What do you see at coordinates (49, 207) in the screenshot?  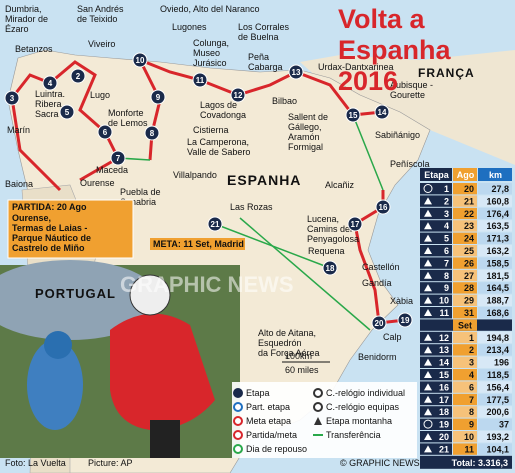 I see `start-label: PARTIDA: 20 Ago` at bounding box center [49, 207].